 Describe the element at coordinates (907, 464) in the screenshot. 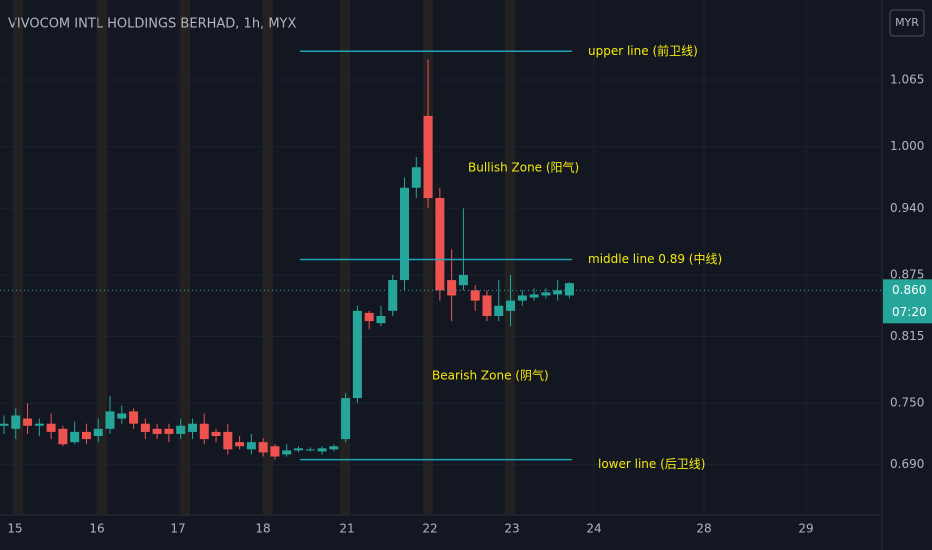

I see `y-tick-label: 0.690` at that location.